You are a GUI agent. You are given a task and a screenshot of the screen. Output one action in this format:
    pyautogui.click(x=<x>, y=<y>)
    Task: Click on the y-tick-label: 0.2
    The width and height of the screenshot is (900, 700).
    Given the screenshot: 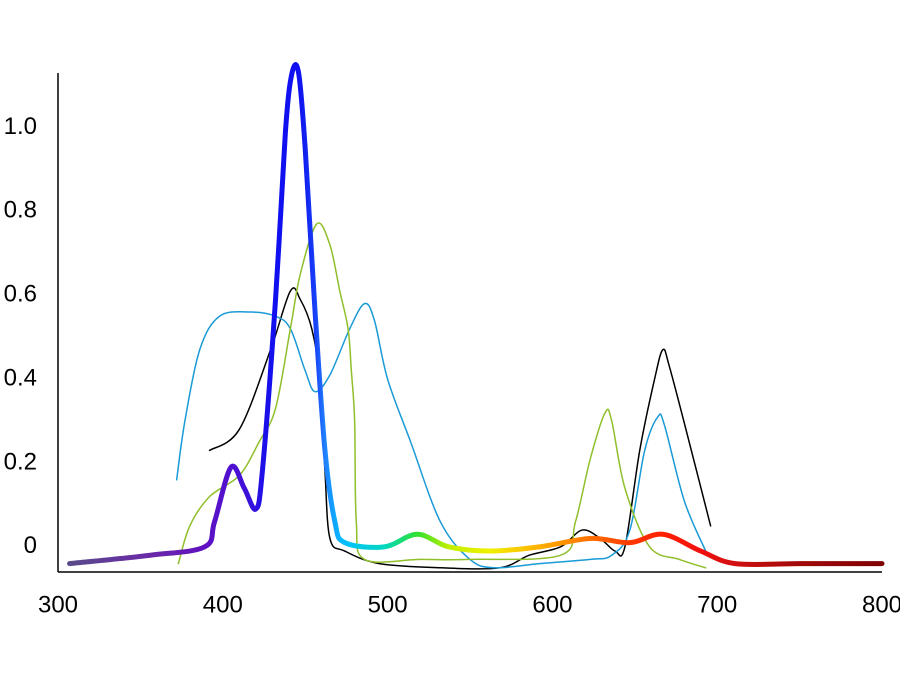 What is the action you would take?
    pyautogui.click(x=20, y=461)
    